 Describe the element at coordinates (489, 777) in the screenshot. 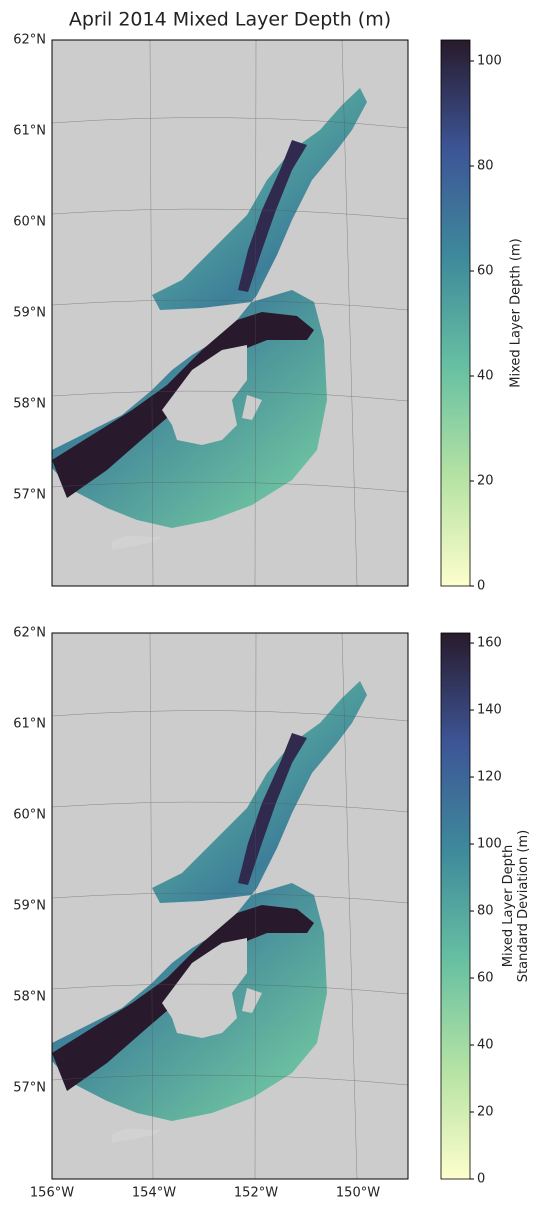

I see `colorbar-tick-label: 120` at that location.